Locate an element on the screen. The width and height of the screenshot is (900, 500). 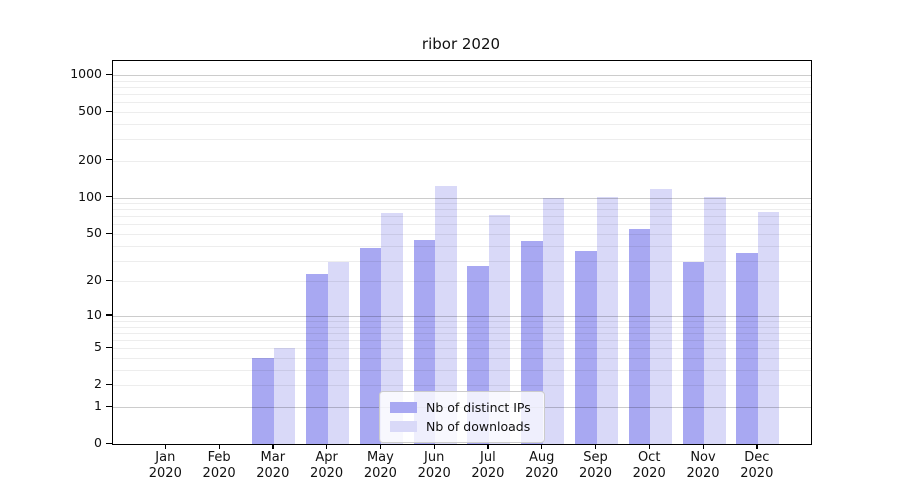
x-label-month: Jun is located at coordinates (434, 457).